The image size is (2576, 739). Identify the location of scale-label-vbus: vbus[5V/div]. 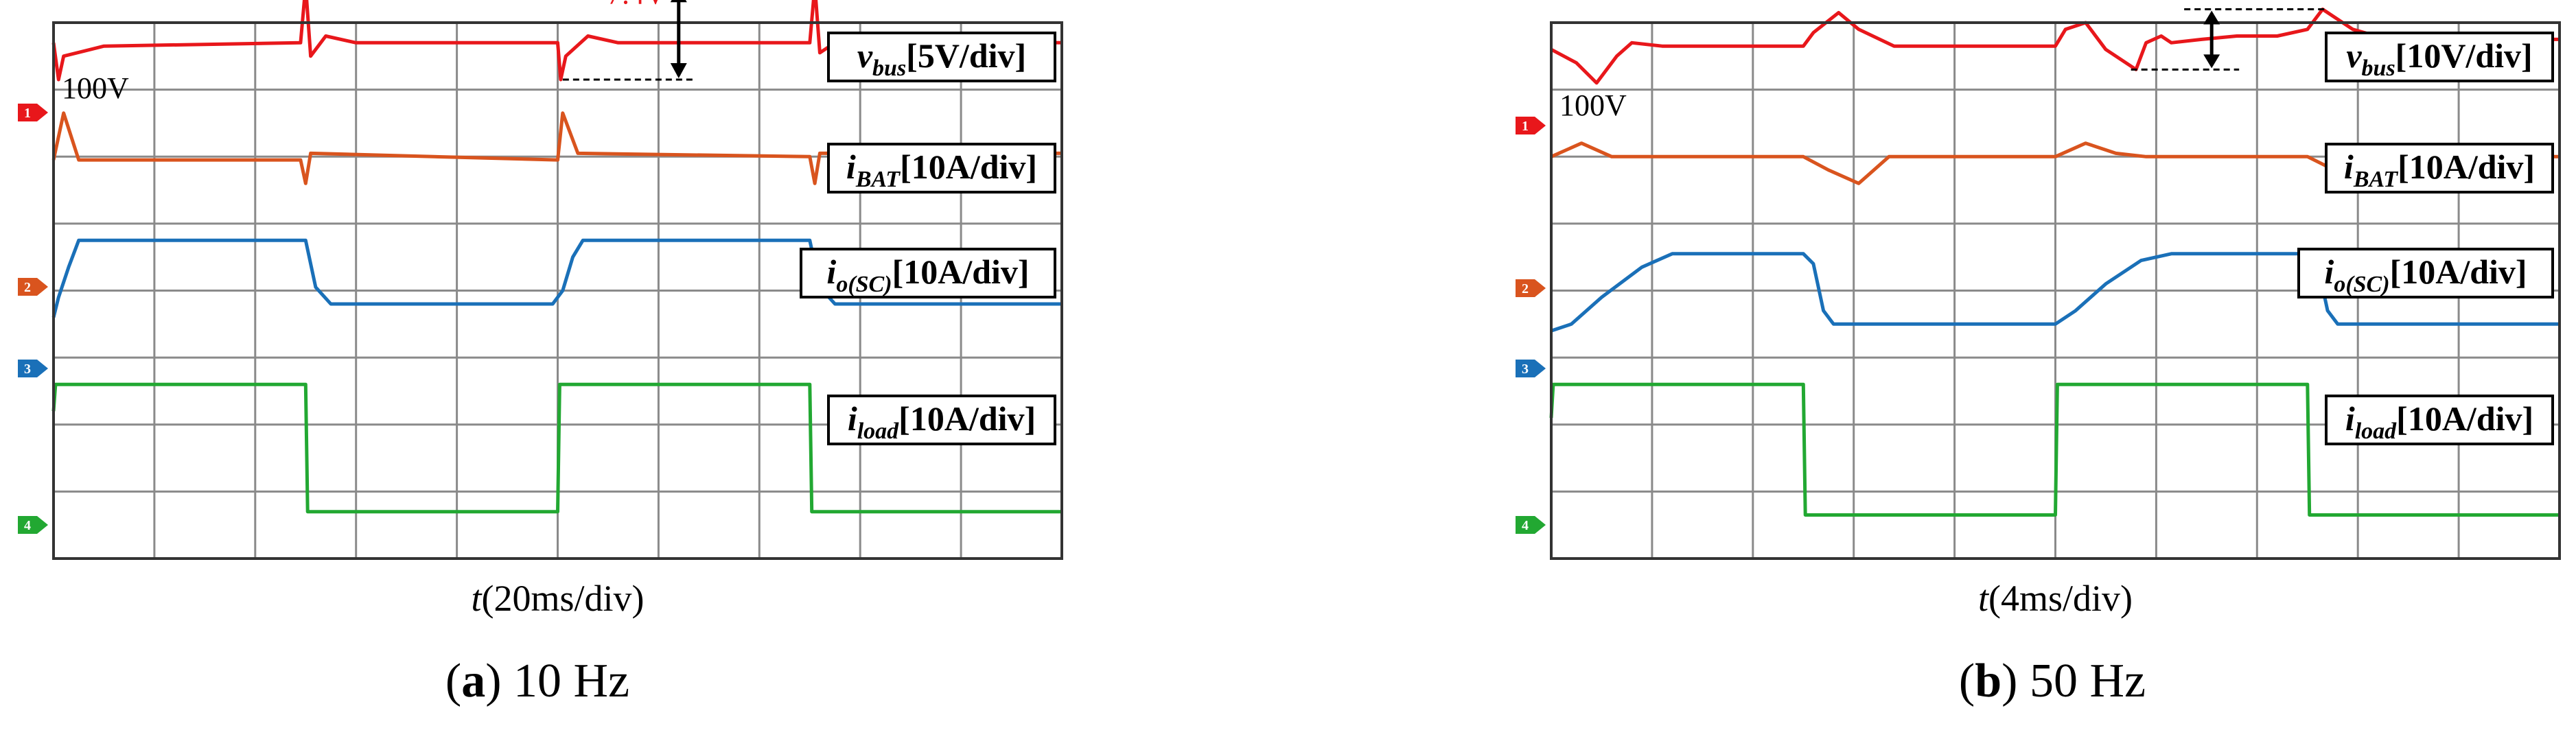
(941, 57).